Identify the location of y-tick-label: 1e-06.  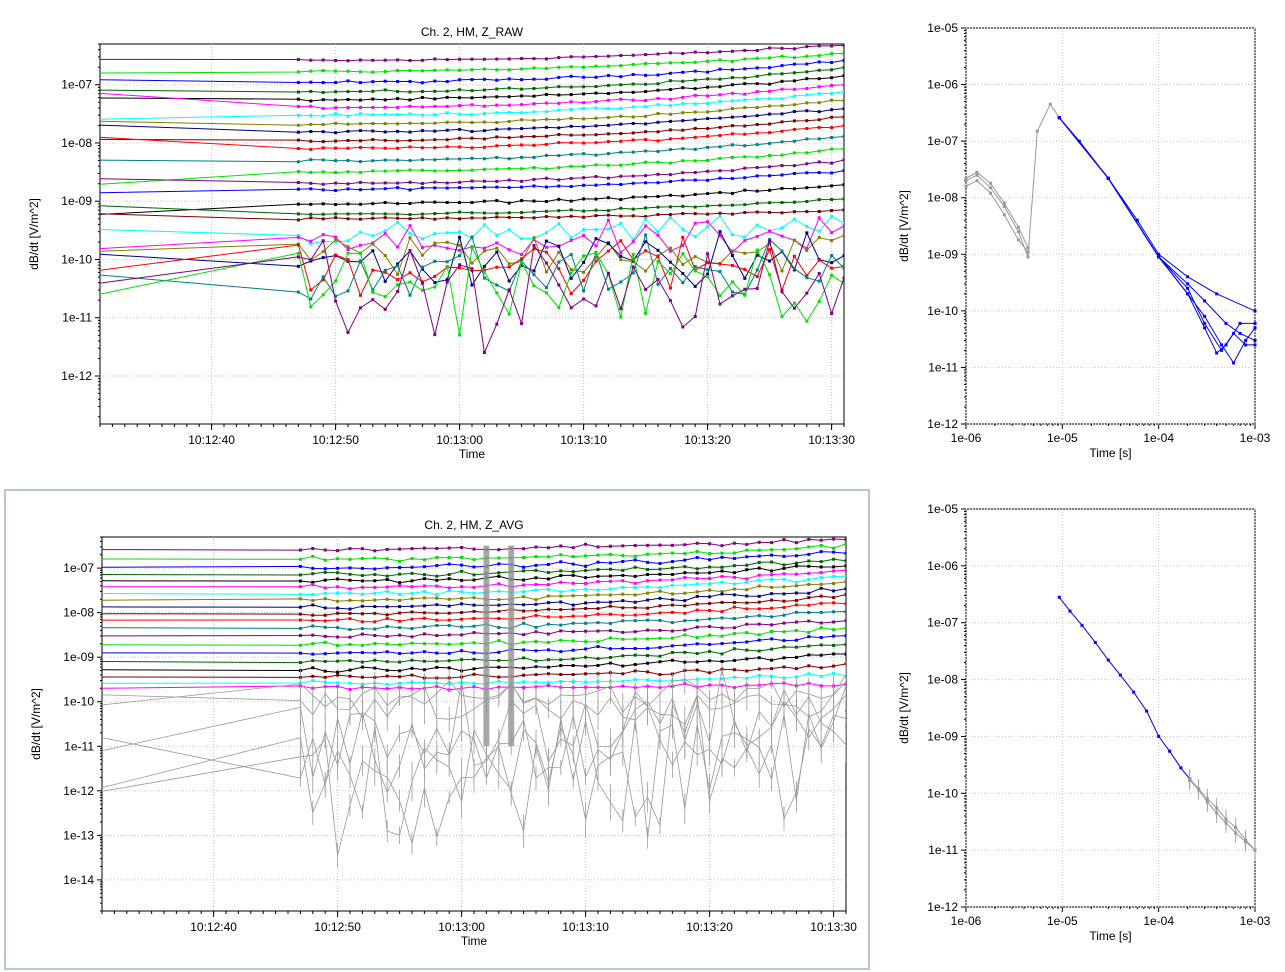
(942, 566).